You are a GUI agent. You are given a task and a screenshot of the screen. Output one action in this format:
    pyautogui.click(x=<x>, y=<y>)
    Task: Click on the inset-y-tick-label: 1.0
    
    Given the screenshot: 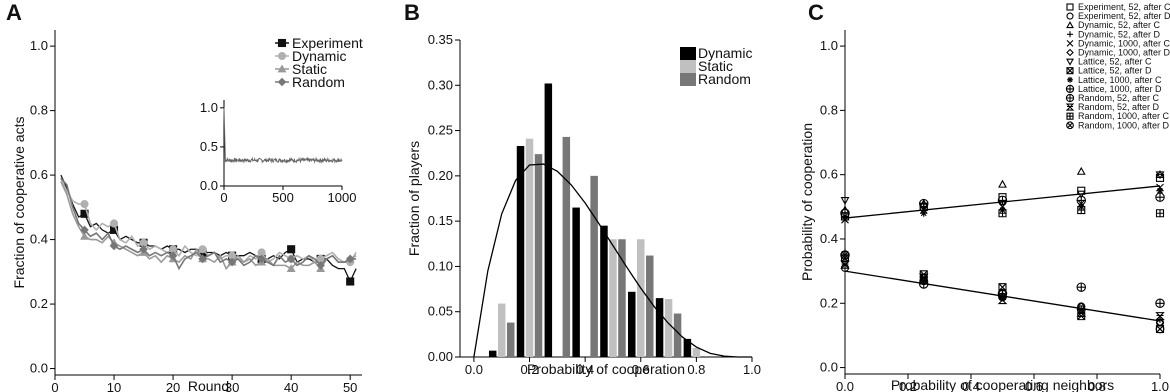 What is the action you would take?
    pyautogui.click(x=209, y=107)
    